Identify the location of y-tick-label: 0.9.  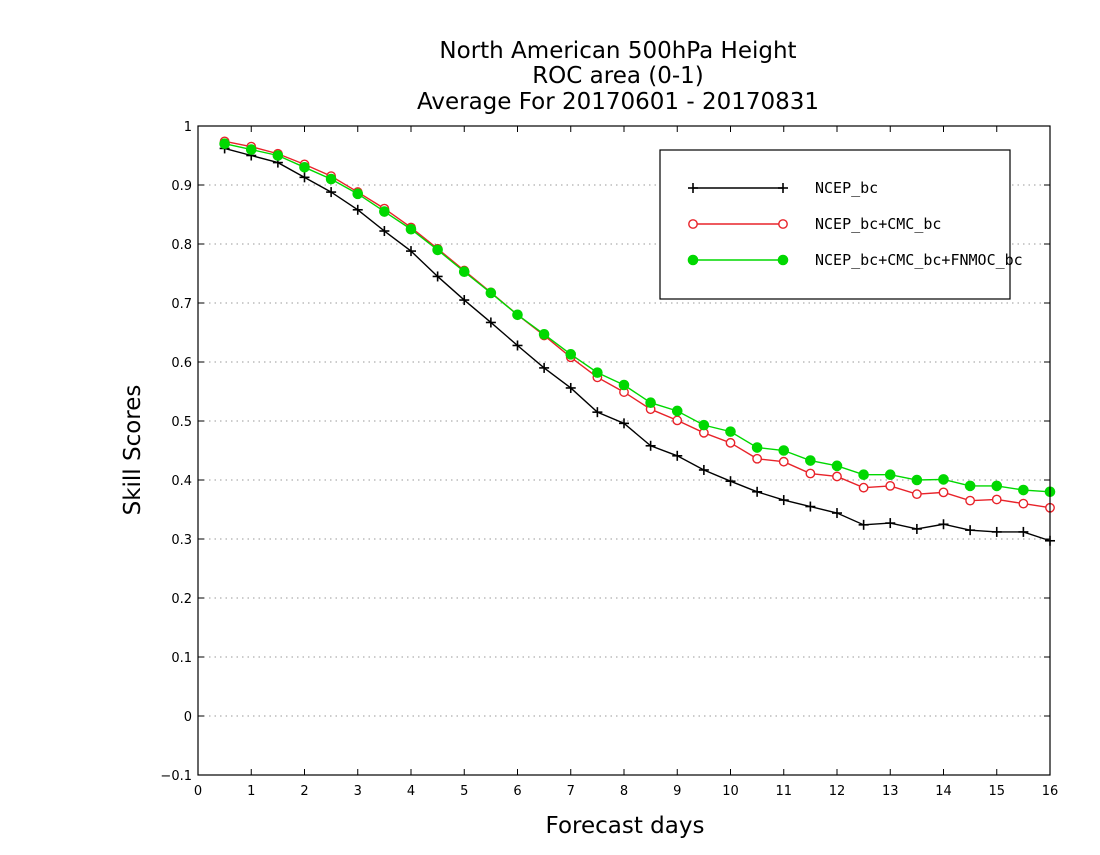
(181, 186).